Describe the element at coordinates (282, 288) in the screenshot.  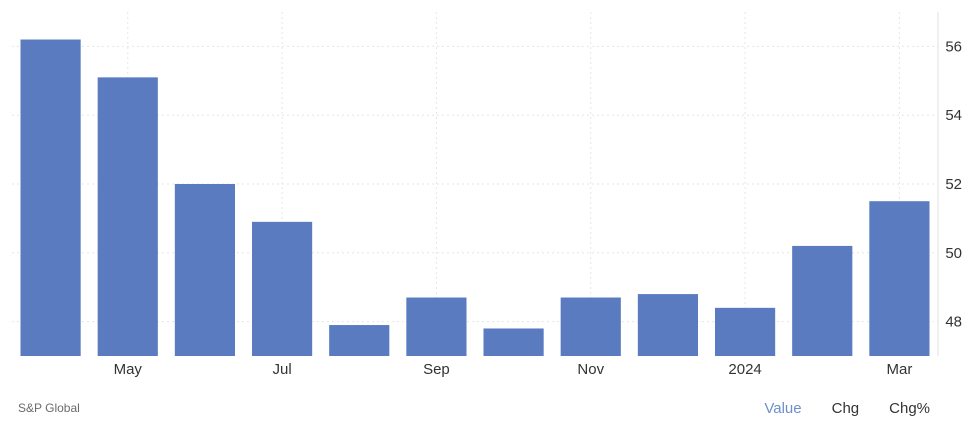
I see `bar-Jul` at that location.